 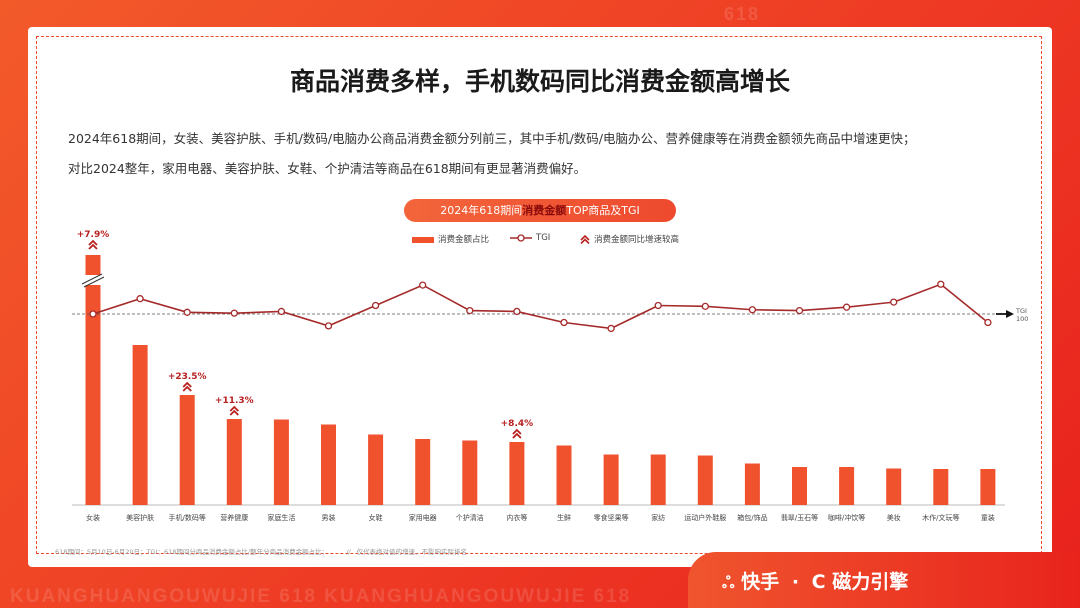 What do you see at coordinates (564, 517) in the screenshot?
I see `x-tick-label-10: 生鲜` at bounding box center [564, 517].